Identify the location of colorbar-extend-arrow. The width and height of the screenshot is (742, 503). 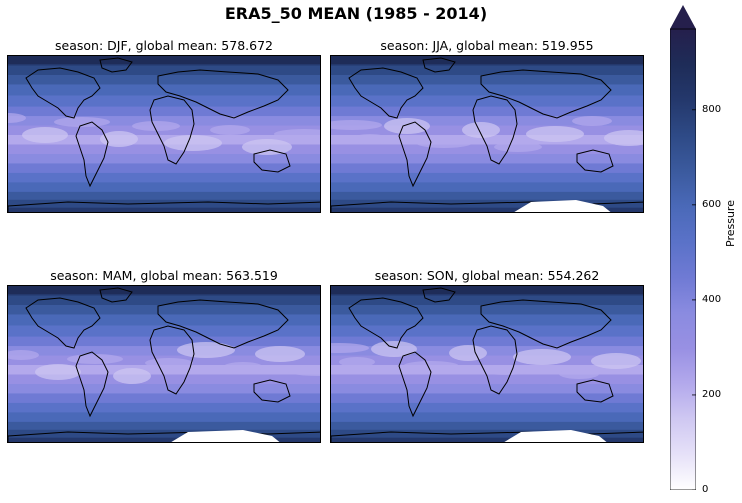
(683, 17).